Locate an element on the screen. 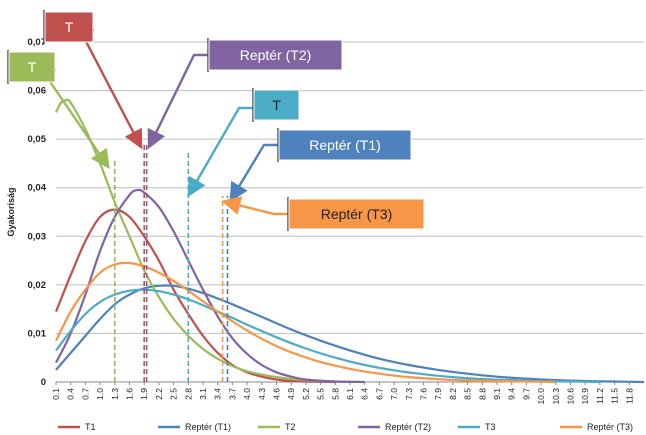  x-tick-label: 1.3 is located at coordinates (115, 394).